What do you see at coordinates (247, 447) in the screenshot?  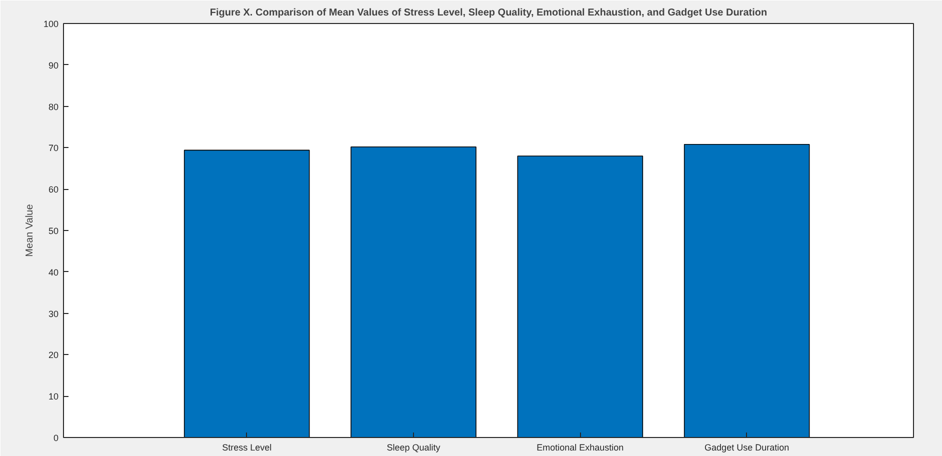 I see `x-tick-label: Stress Level` at bounding box center [247, 447].